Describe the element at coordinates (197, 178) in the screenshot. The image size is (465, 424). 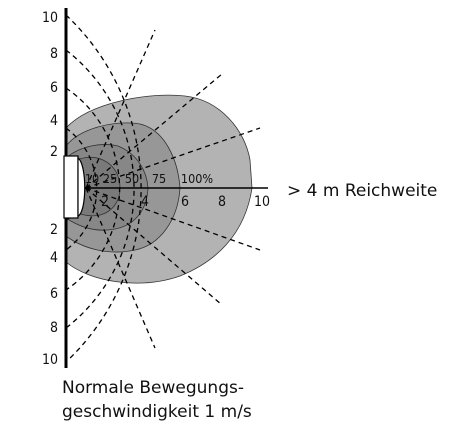
I see `zone-label-100: 100%` at that location.